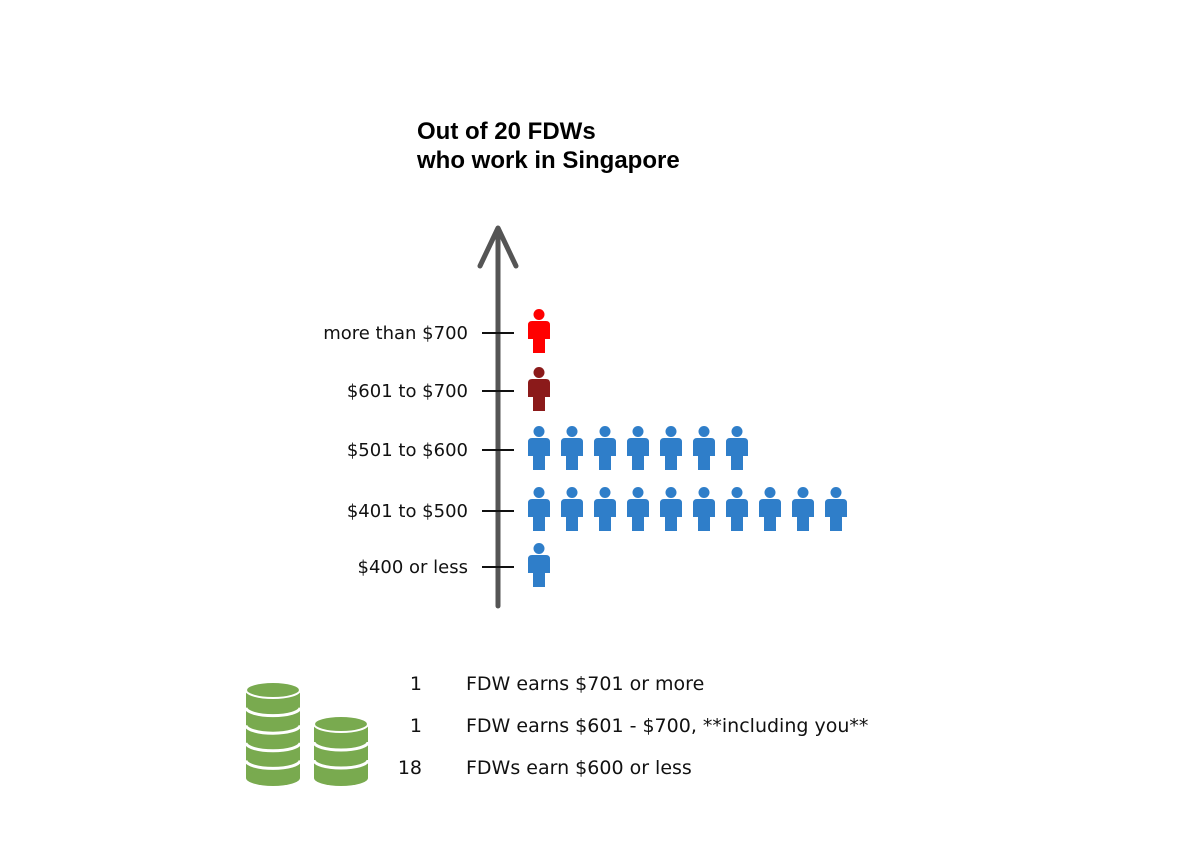 This screenshot has height=861, width=1200. Describe the element at coordinates (667, 726) in the screenshot. I see `summary-text: FDW earns $601 - $700, **including you**` at that location.